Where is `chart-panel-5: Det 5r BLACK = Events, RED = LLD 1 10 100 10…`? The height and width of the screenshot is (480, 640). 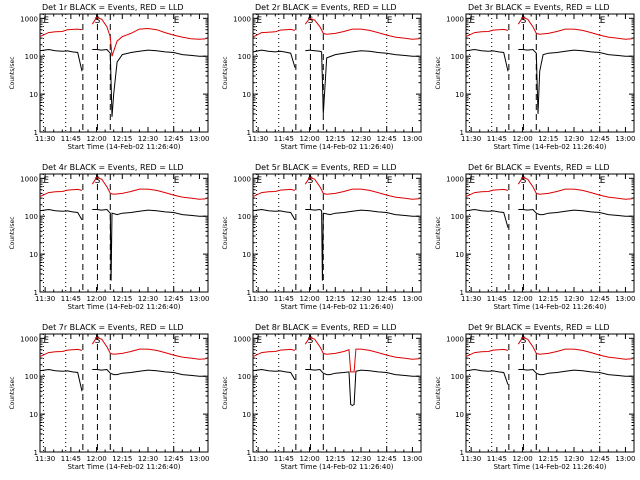 chart-panel-5: Det 5r BLACK = Events, RED = LLD 1 10 100 10… is located at coordinates (322, 237).